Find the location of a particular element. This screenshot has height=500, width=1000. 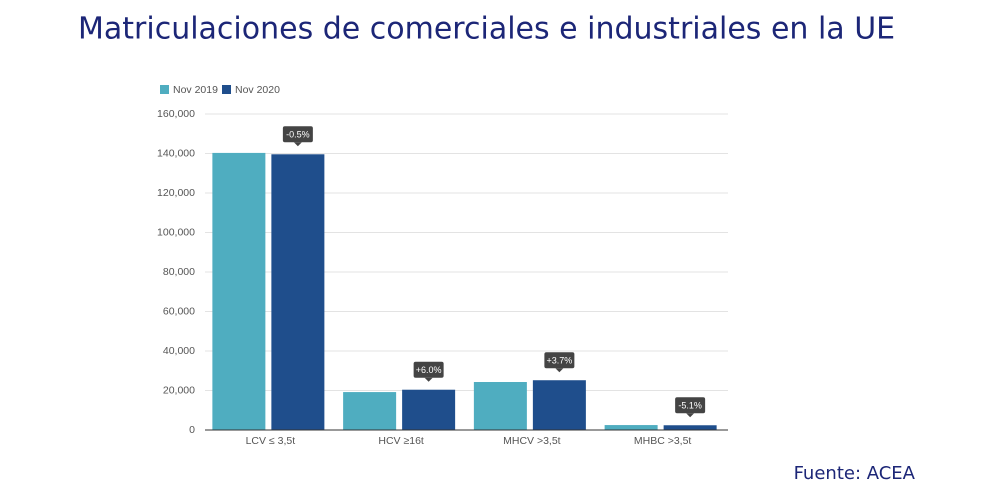

x-tick-label: LCV ≤ 3,5t is located at coordinates (271, 441).